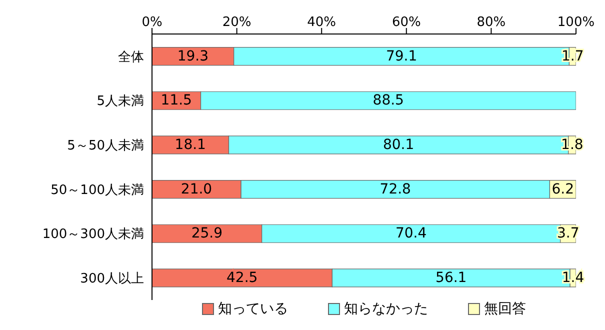  What do you see at coordinates (192, 56) in the screenshot?
I see `data-label: 19.3` at bounding box center [192, 56].